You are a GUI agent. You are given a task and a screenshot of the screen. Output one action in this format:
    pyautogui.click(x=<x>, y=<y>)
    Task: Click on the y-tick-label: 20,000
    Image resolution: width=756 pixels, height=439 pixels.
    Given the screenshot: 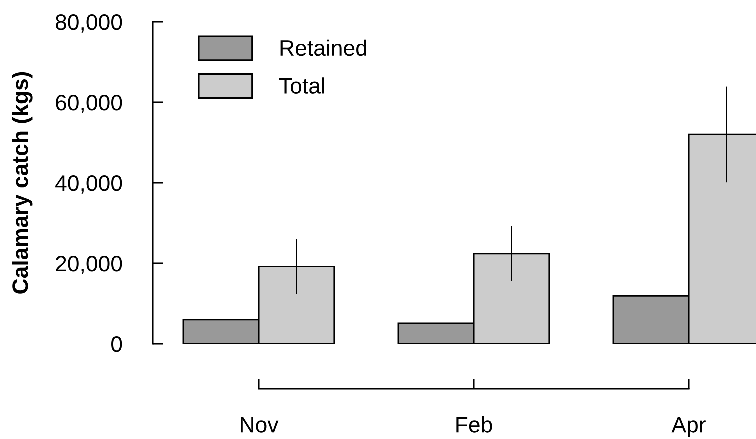 What is the action you would take?
    pyautogui.click(x=89, y=265)
    